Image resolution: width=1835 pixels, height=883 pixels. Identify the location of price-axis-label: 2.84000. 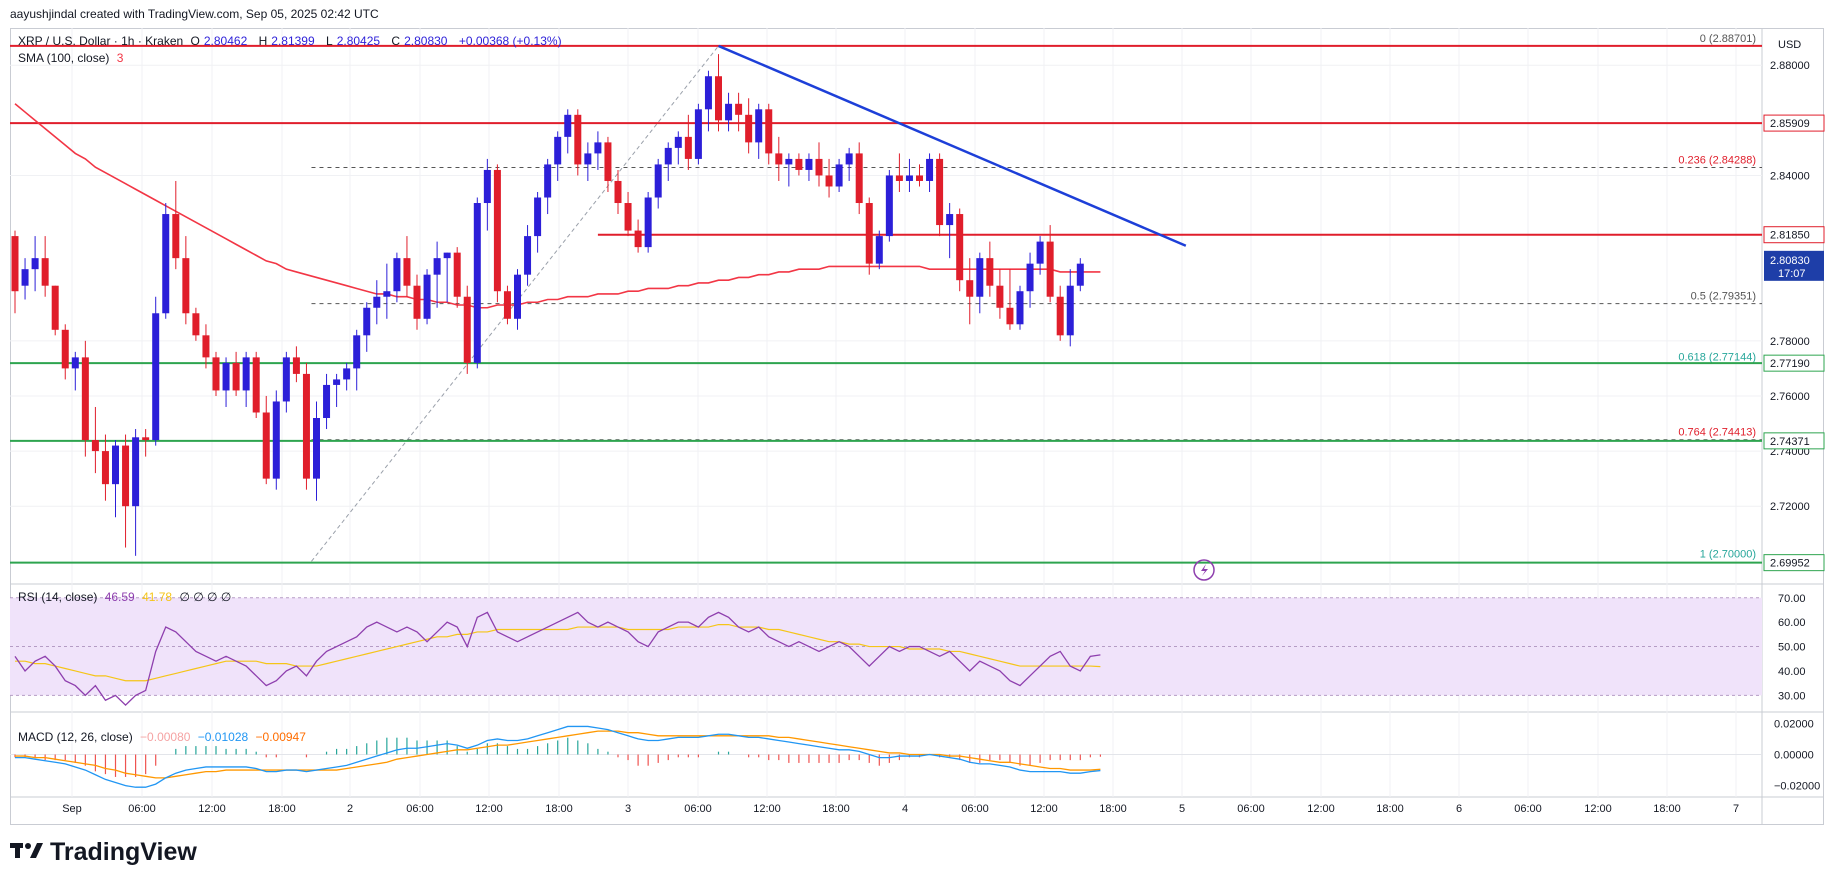
(1790, 176).